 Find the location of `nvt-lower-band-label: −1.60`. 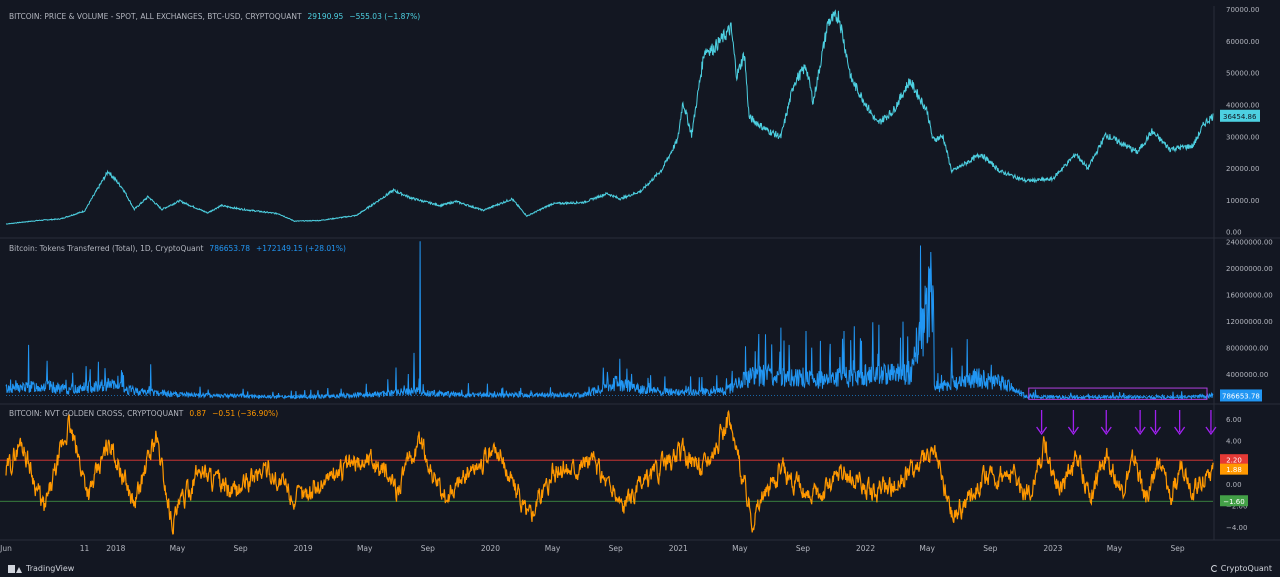

nvt-lower-band-label: −1.60 is located at coordinates (1233, 502).